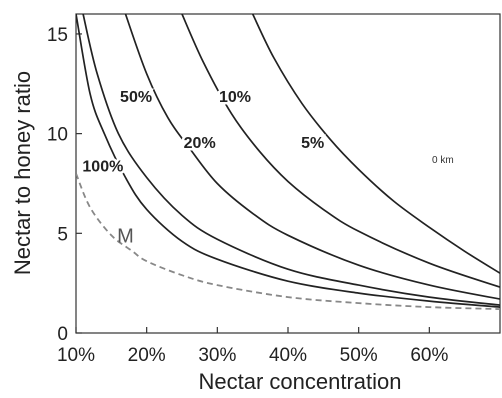 Image resolution: width=502 pixels, height=398 pixels. What do you see at coordinates (429, 355) in the screenshot?
I see `x-tick-label: 60%` at bounding box center [429, 355].